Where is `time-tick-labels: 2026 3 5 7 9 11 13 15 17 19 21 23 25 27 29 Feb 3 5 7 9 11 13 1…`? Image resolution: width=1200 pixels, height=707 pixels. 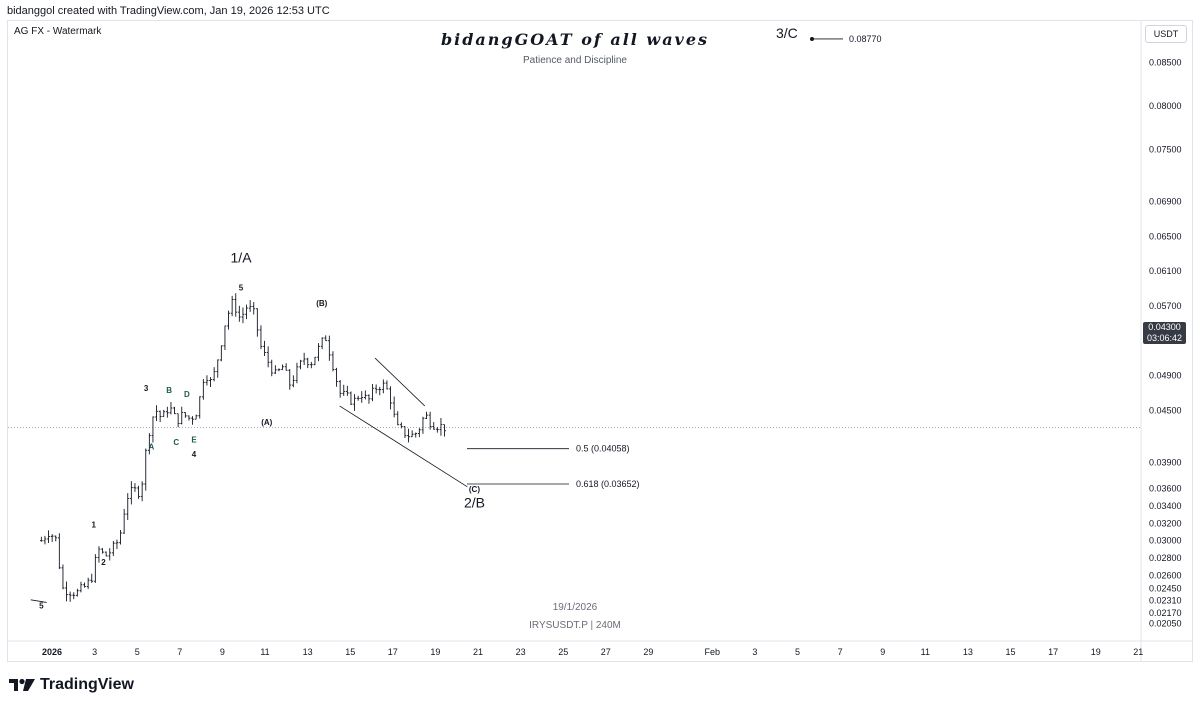
time-tick-labels: 2026 3 5 7 9 11 13 15 17 19 21 23 25 27 29 Feb 3 5 7 9 11 13 1… is located at coordinates (592, 652).